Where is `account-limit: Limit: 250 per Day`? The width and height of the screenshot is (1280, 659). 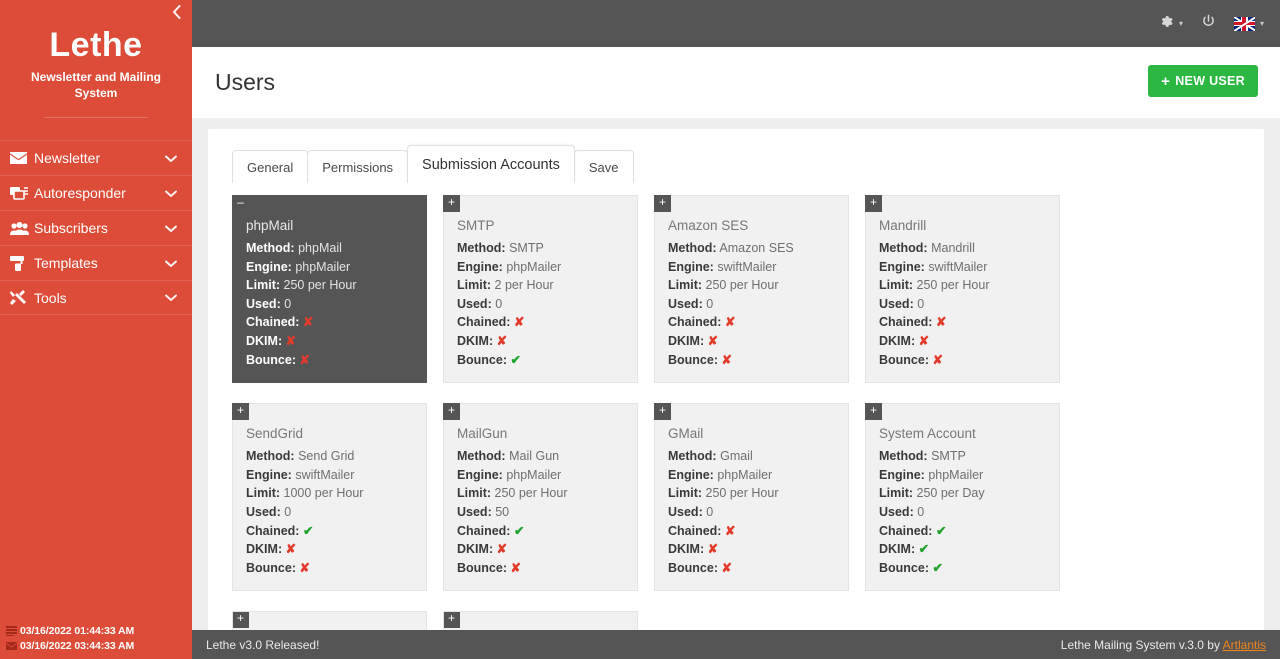 account-limit: Limit: 250 per Day is located at coordinates (962, 493).